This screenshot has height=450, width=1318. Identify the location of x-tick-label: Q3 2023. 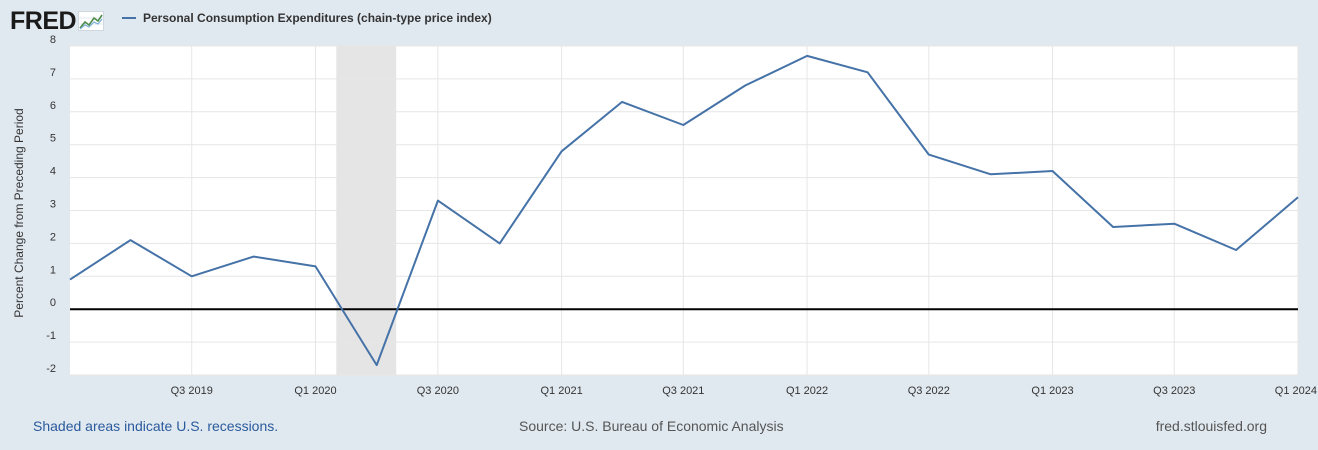
(1174, 391).